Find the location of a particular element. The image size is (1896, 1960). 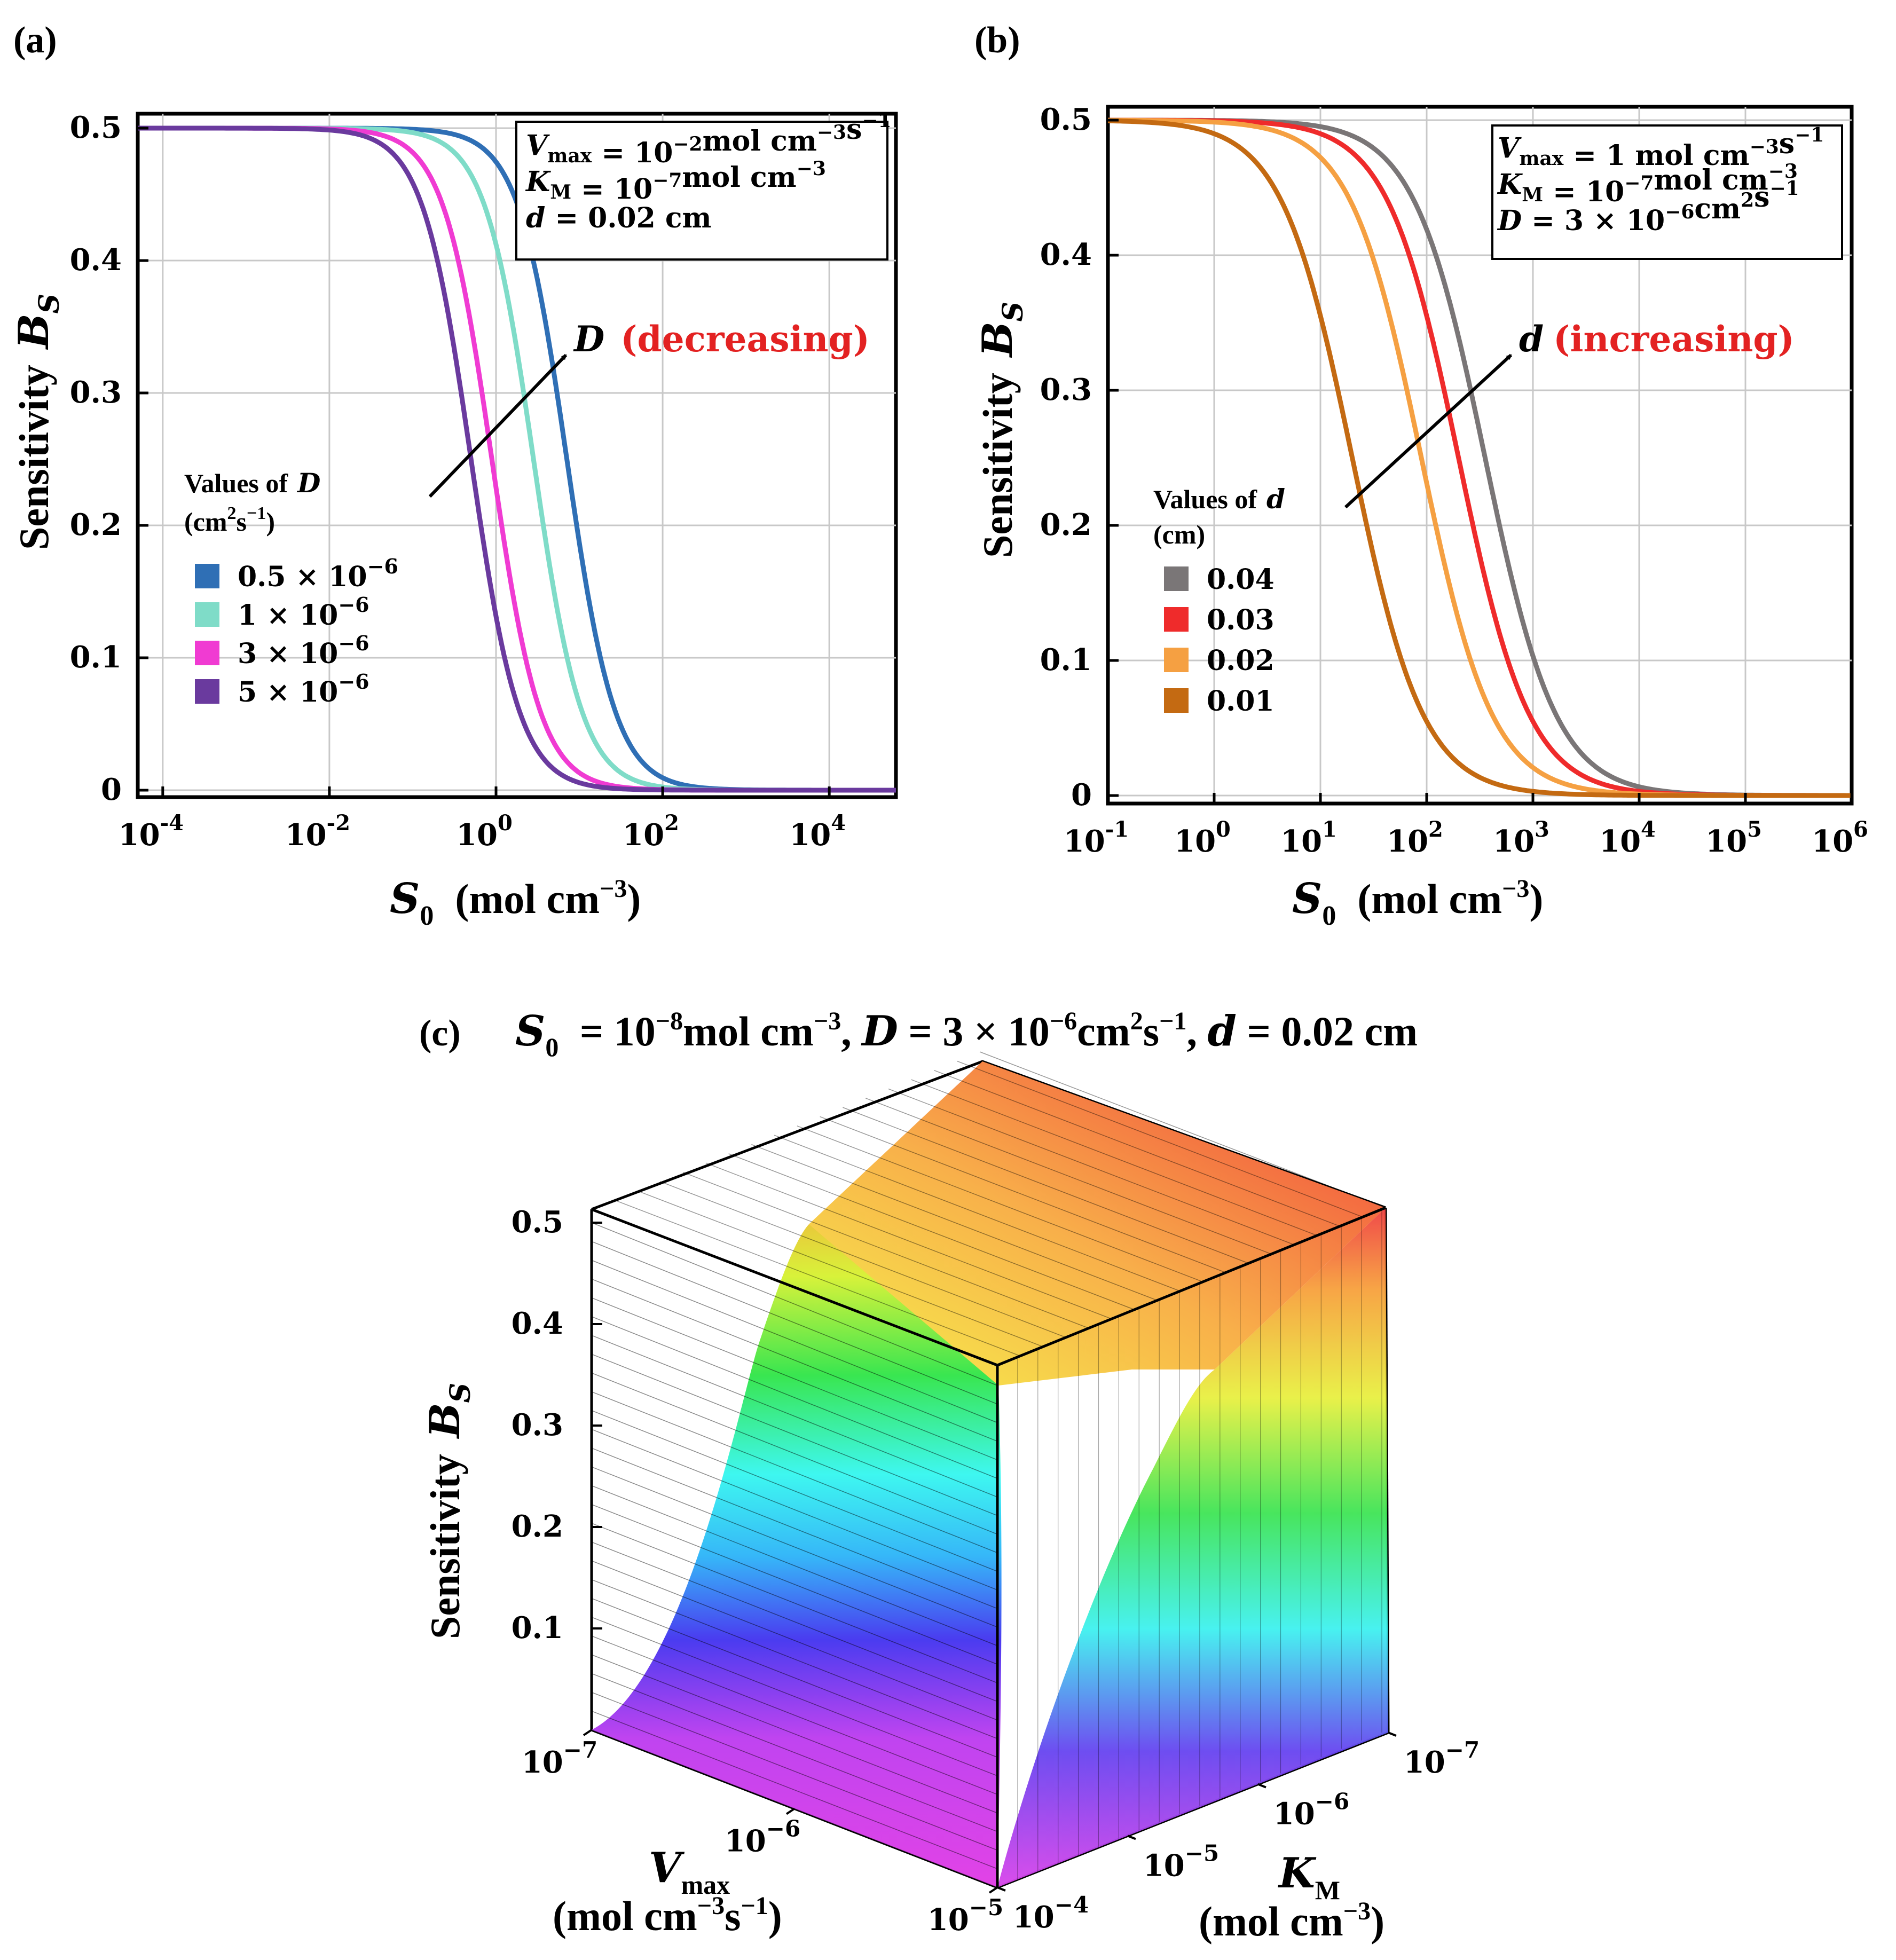

panel-c-top-front-edges is located at coordinates (988, 1286).